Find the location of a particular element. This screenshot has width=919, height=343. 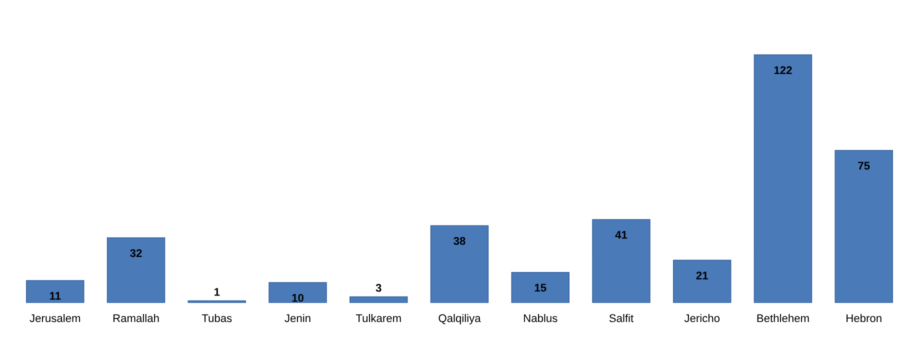

data-label: 10 is located at coordinates (298, 298).